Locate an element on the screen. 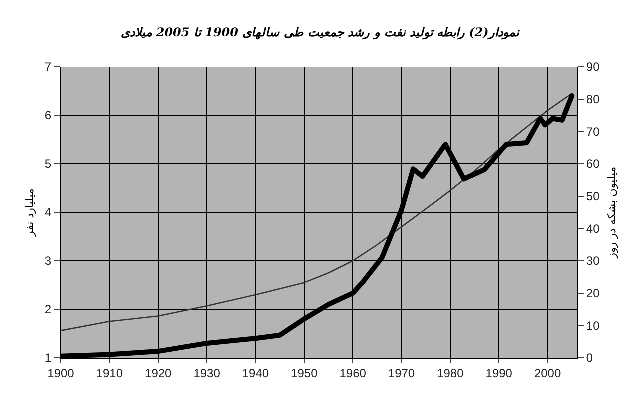  y2-tick-label: 60 is located at coordinates (593, 164).